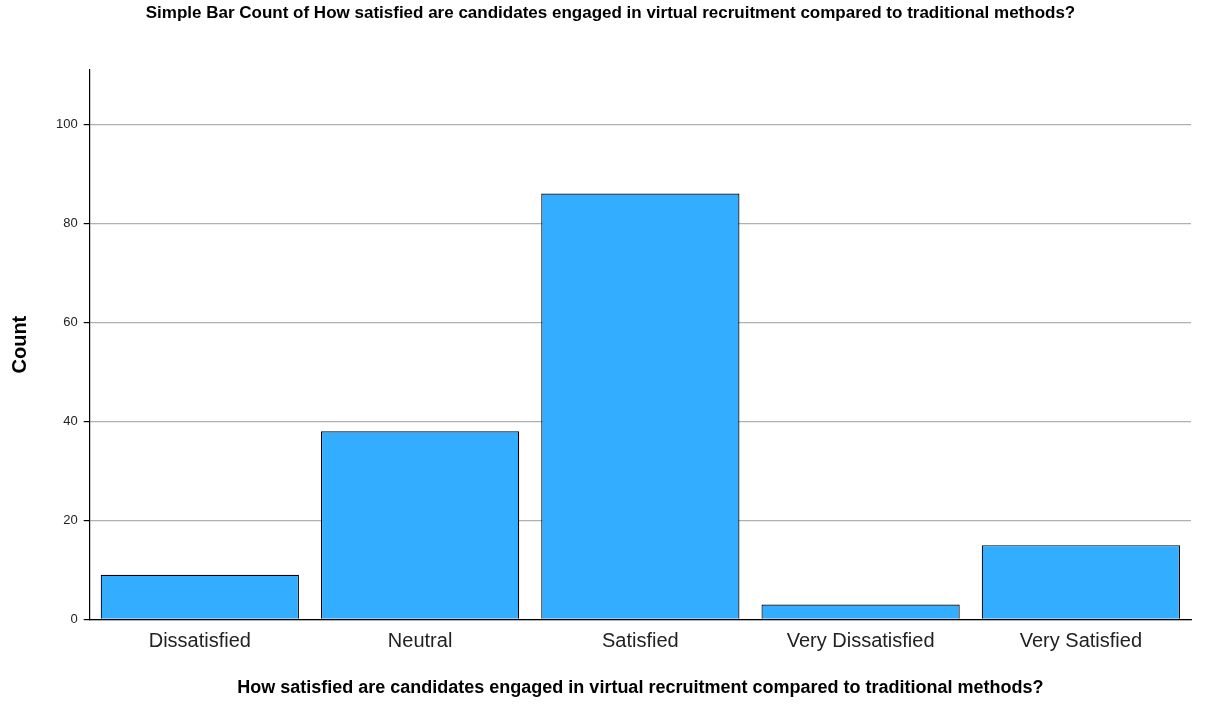 The image size is (1221, 709). I want to click on chart-title: Simple Bar Count of How satisfied are candidates engaged in virtual recruitment compared to traditional methods?, so click(610, 13).